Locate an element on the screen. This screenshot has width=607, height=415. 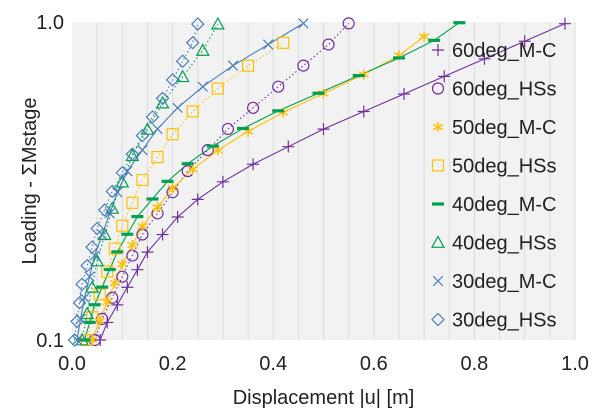
legend-label: 30deg_HSs is located at coordinates (504, 321).